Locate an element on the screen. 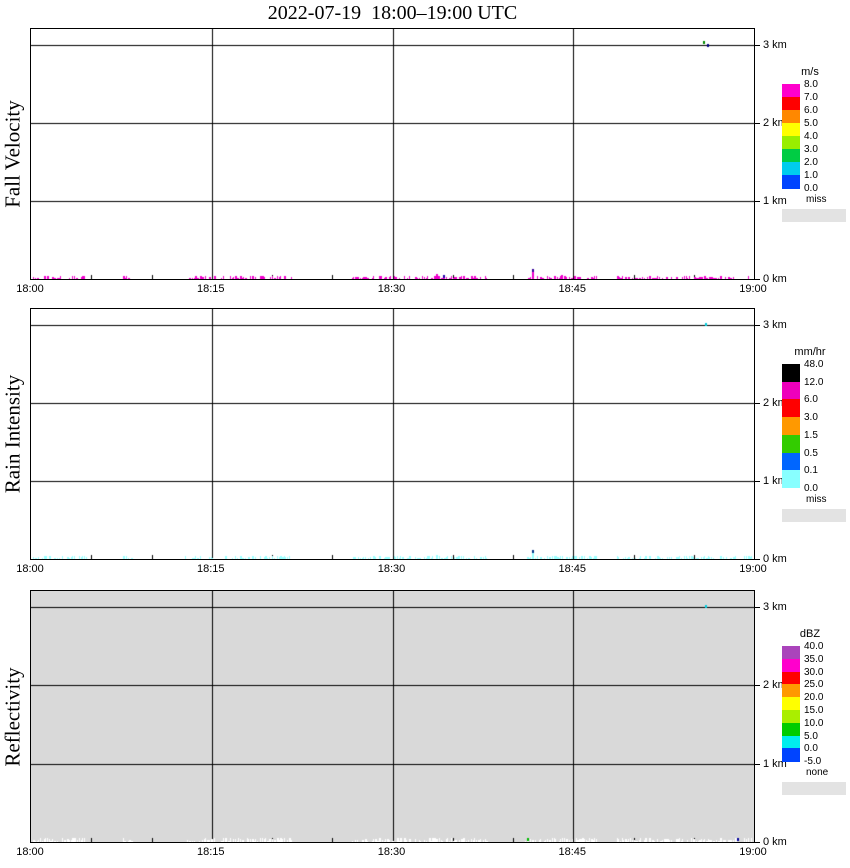  panel-axis-title: Rain Intensity is located at coordinates (12, 434).